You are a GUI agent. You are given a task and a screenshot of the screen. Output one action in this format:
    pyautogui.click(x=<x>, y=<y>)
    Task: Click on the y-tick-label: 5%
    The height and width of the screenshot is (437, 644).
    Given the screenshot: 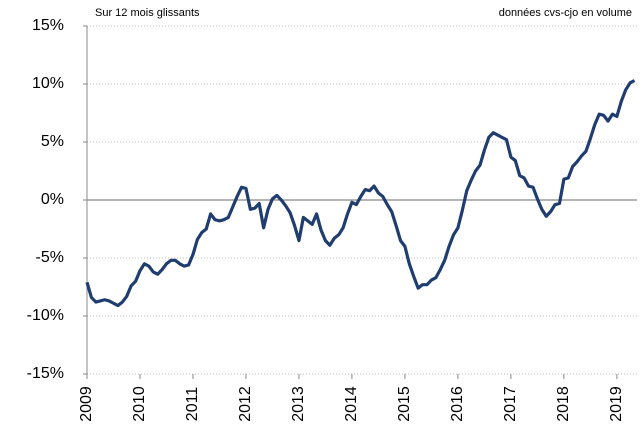 What is the action you would take?
    pyautogui.click(x=52, y=141)
    